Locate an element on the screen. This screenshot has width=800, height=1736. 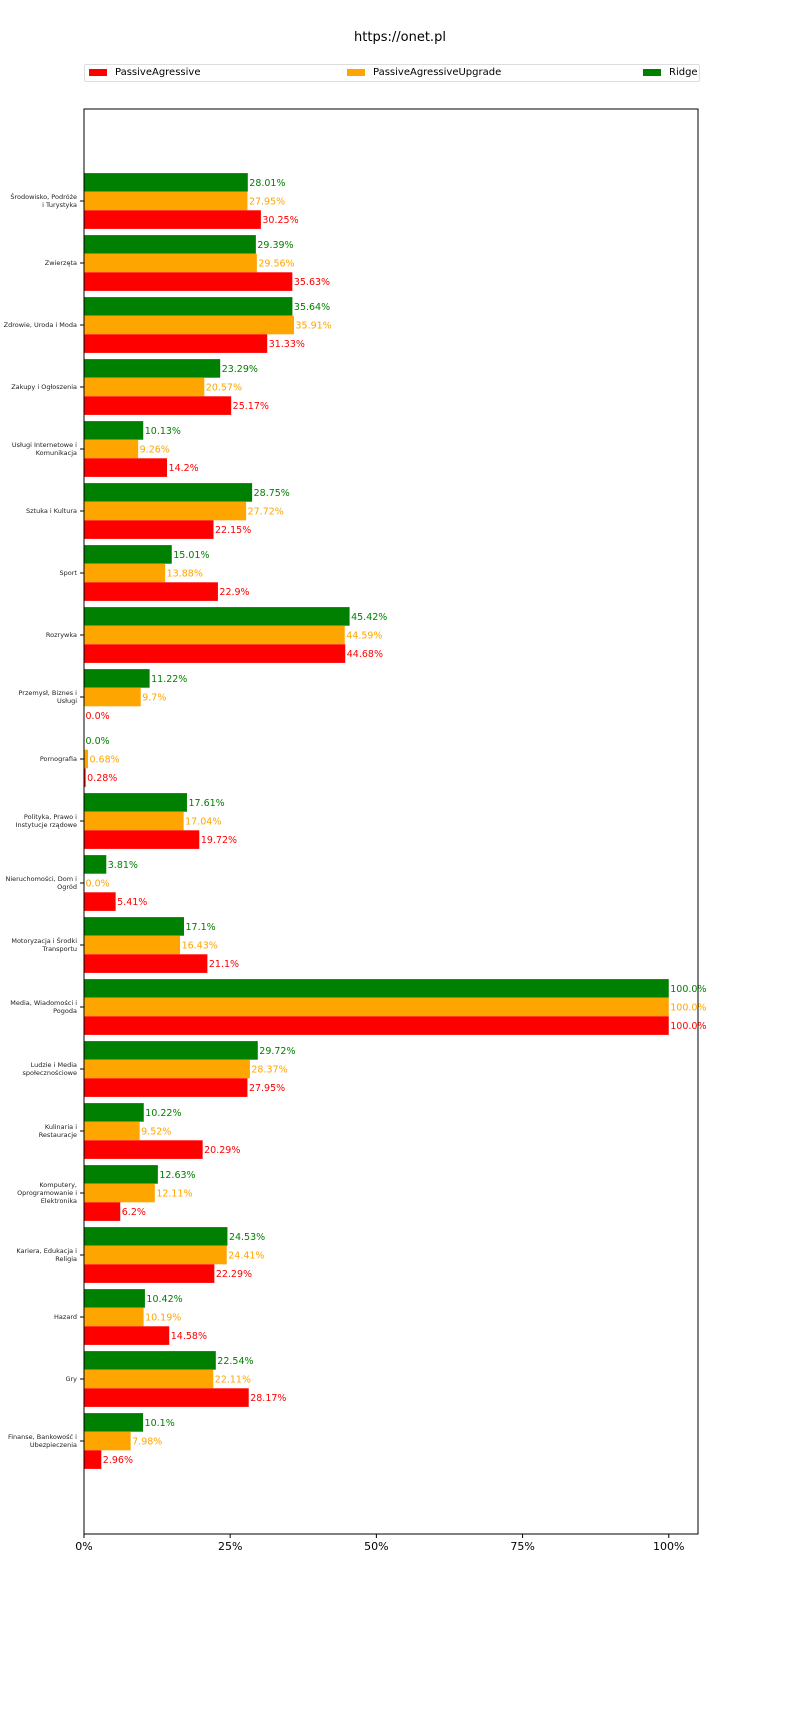
y-tick-label: Zwierzęta is located at coordinates (61, 263).